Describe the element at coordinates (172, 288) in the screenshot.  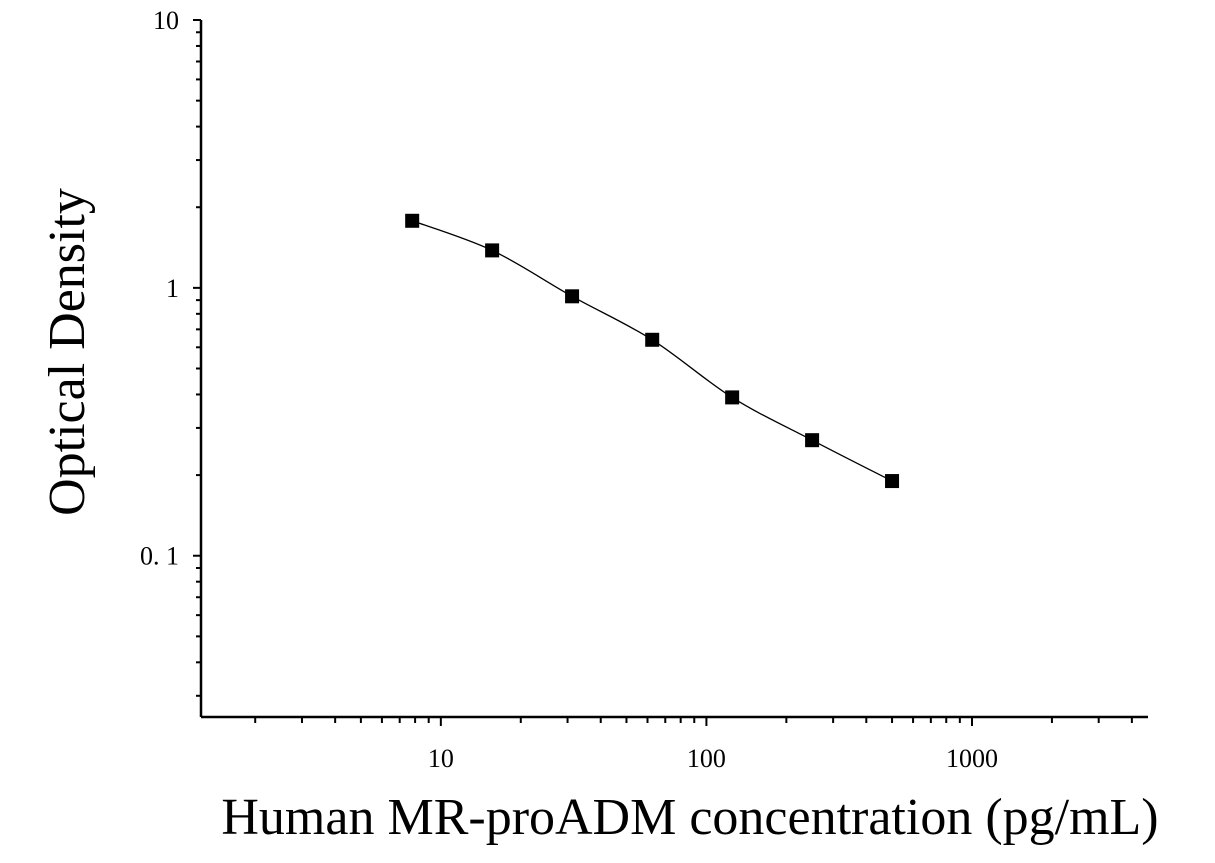
I see `y-tick-label: 1` at that location.